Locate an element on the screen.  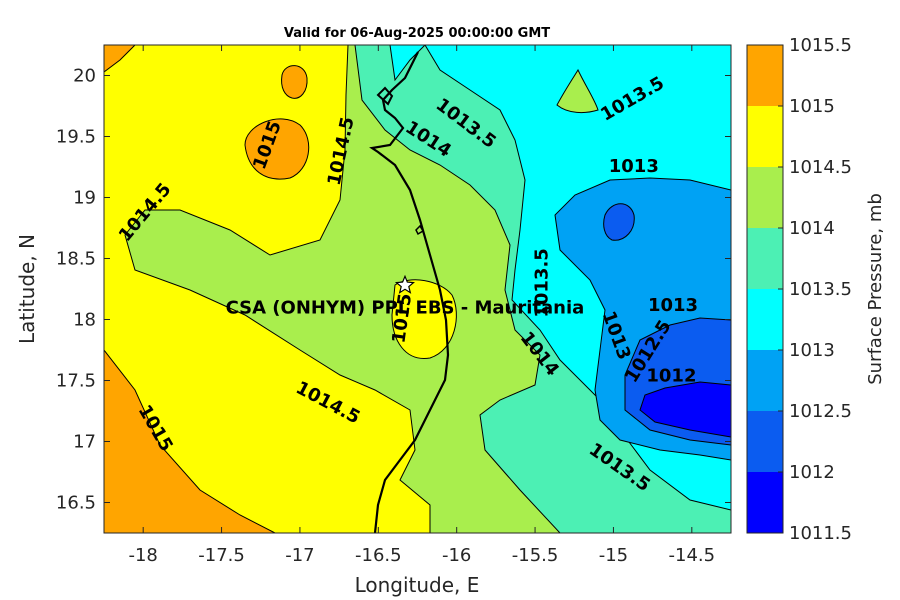
band-1015-island-small is located at coordinates (294, 82).